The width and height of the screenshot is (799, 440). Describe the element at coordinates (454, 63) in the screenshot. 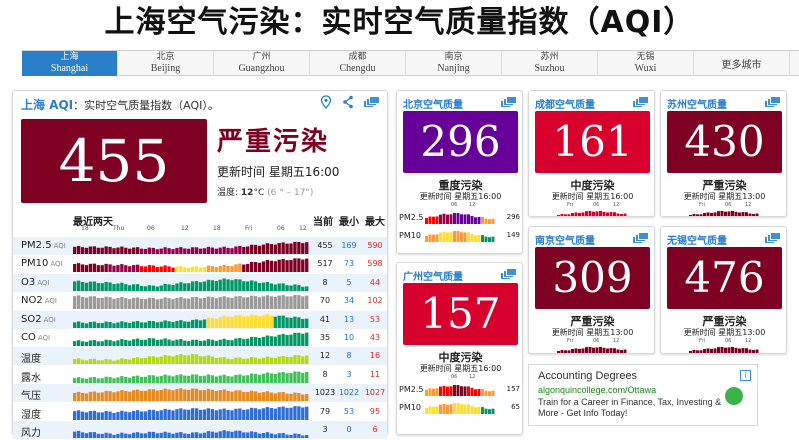

I see `city-tab-4: 南京 Nanjing` at that location.